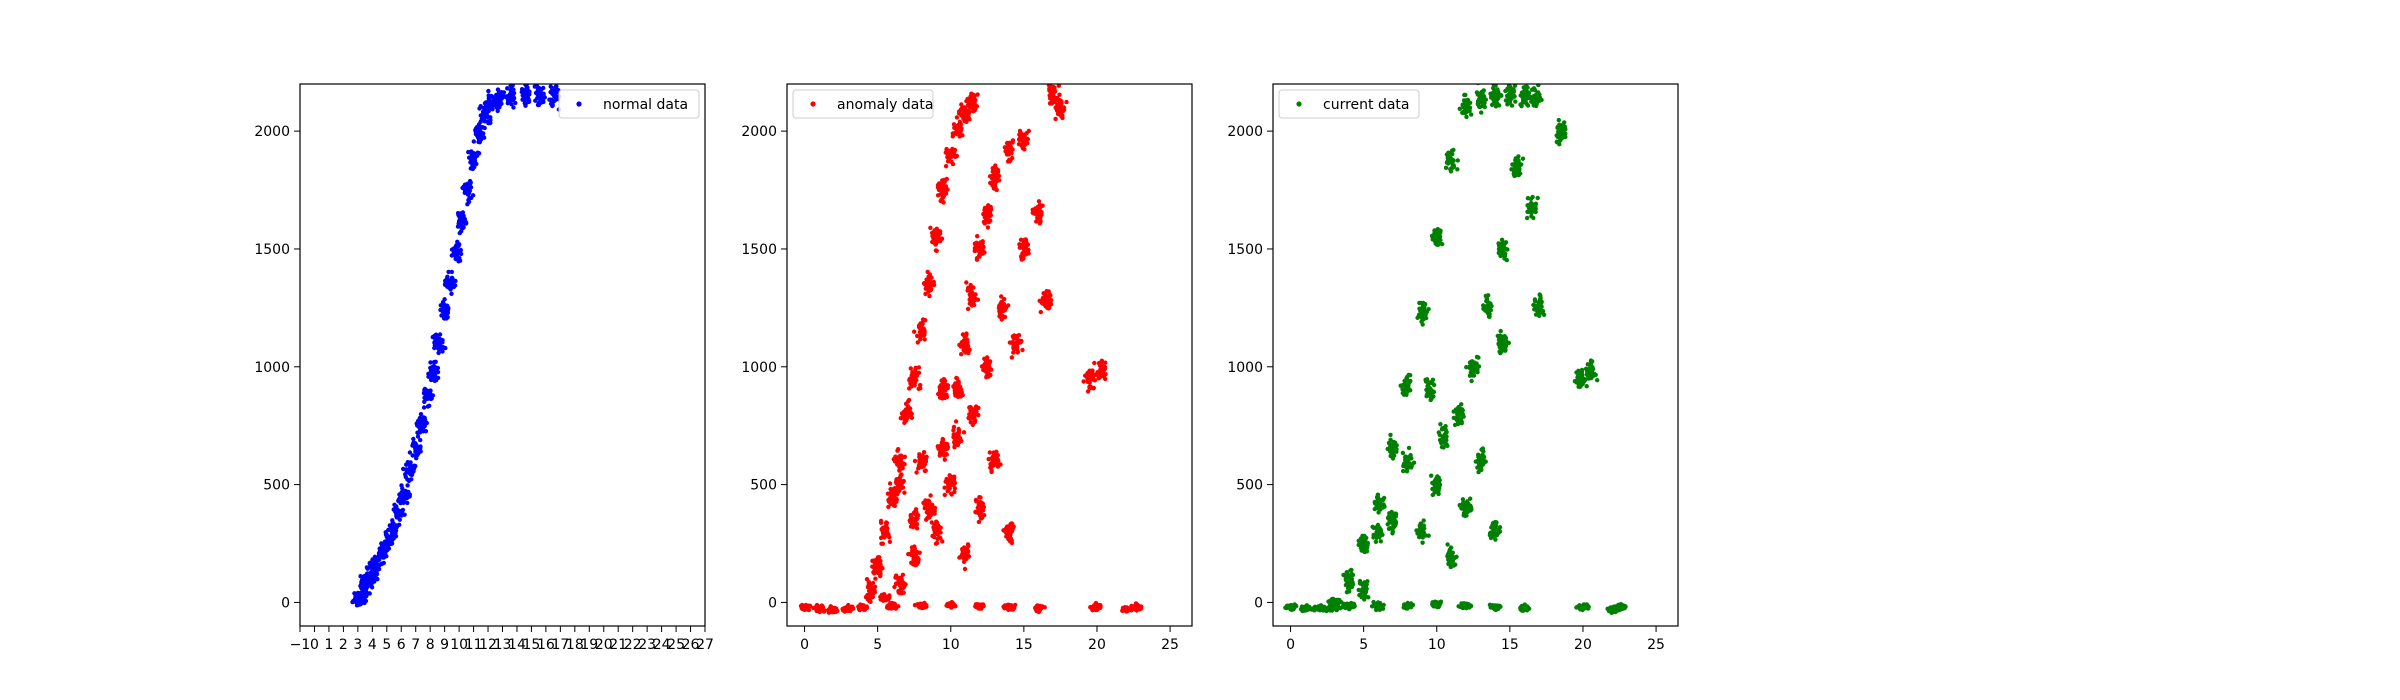 The height and width of the screenshot is (700, 2400). Describe the element at coordinates (629, 104) in the screenshot. I see `legend-box` at that location.